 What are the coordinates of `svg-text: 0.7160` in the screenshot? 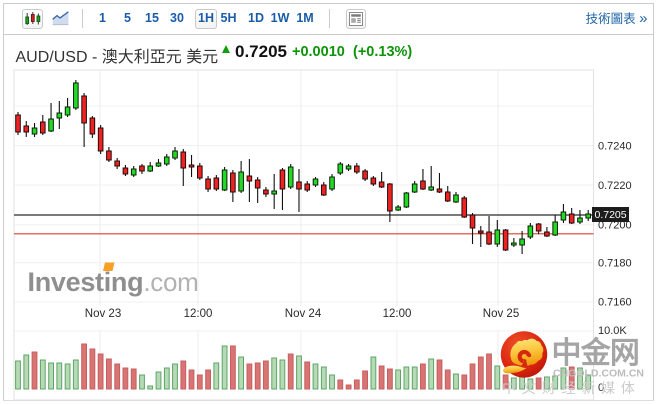 It's located at (615, 303).